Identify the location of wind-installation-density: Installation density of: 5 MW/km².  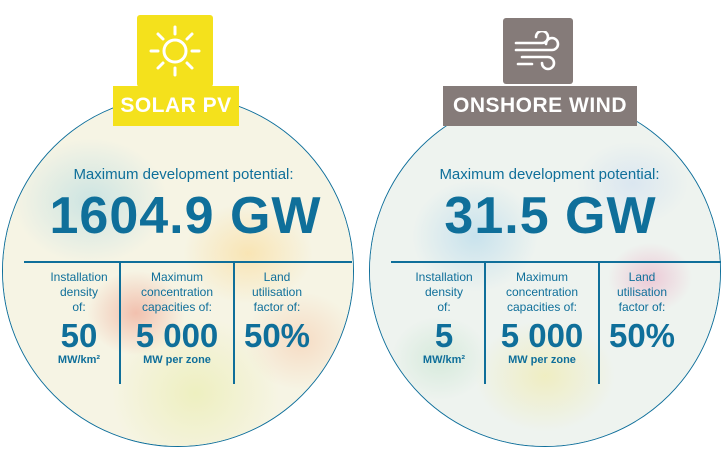
(444, 318).